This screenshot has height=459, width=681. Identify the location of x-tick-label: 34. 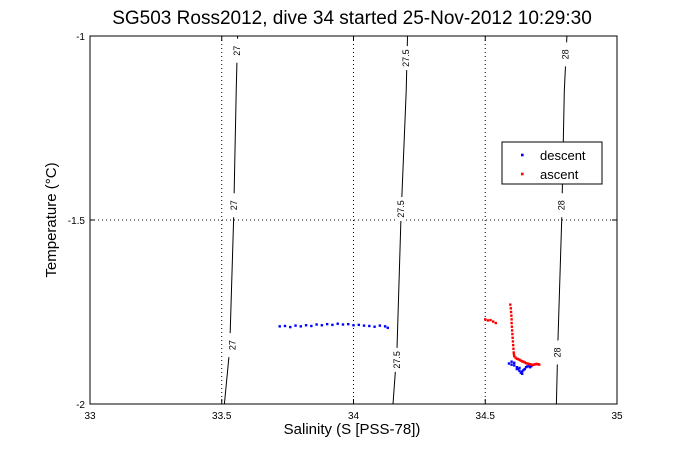
(354, 416).